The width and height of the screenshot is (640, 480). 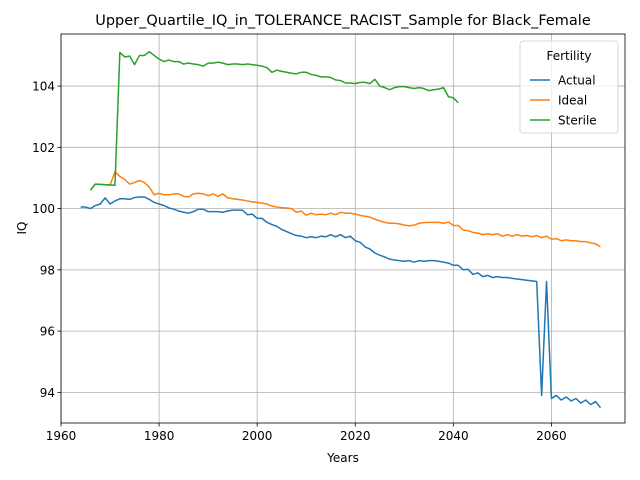 What do you see at coordinates (345, 209) in the screenshot?
I see `series-line-ideal` at bounding box center [345, 209].